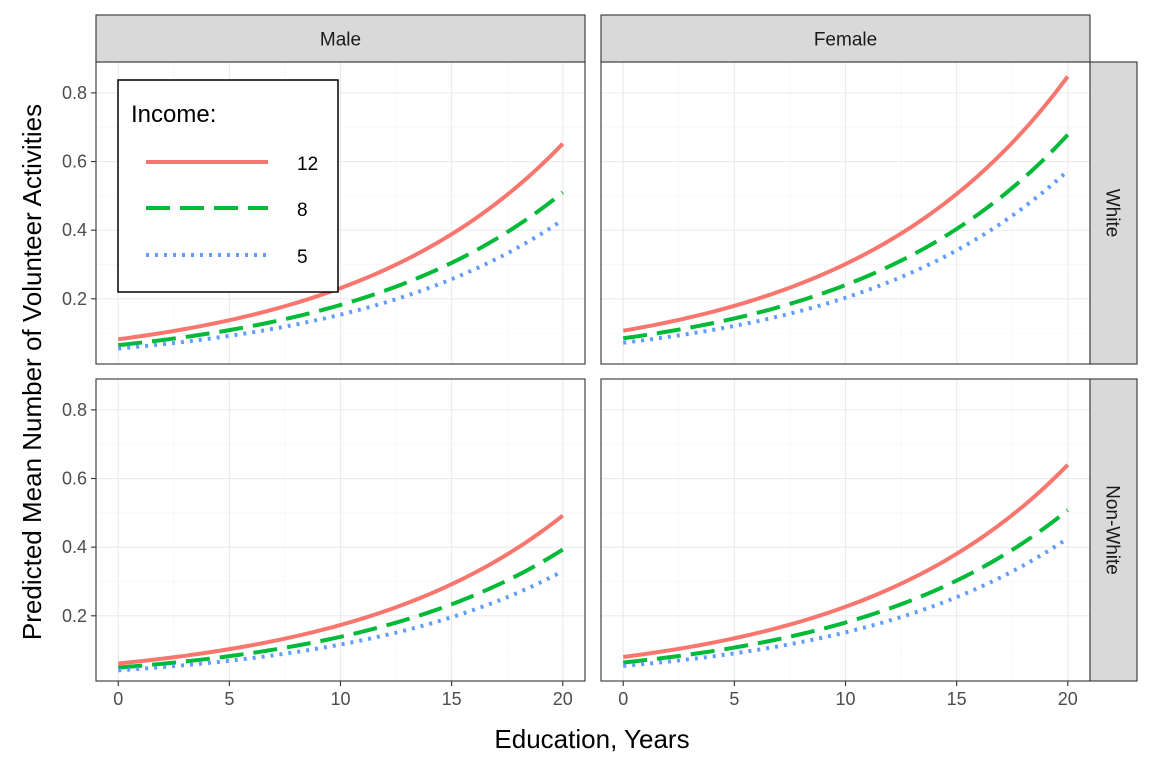 This screenshot has height=768, width=1152. I want to click on strip-female, so click(845, 38).